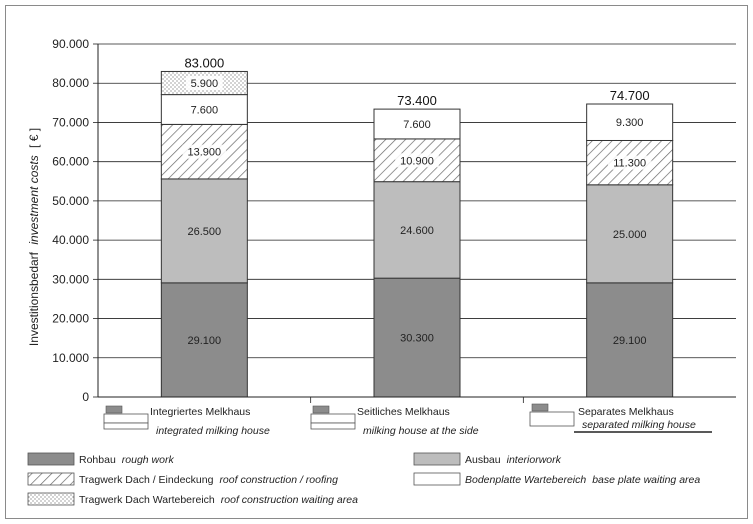 The width and height of the screenshot is (753, 524). What do you see at coordinates (421, 431) in the screenshot?
I see `category-name-en: milking house at the side` at bounding box center [421, 431].